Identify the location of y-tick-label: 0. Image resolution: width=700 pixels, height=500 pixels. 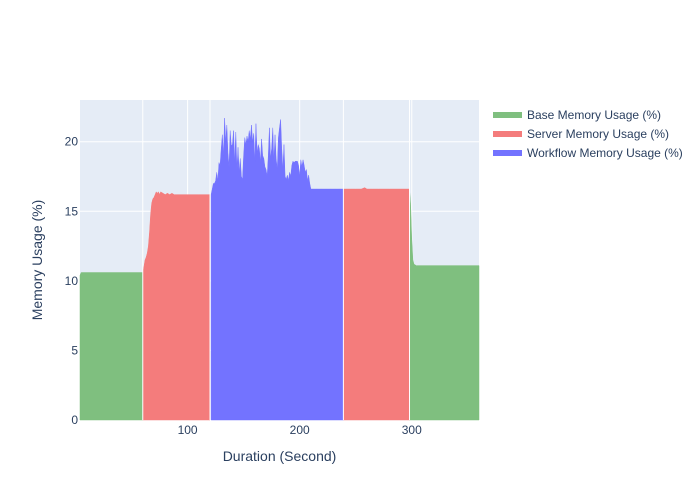
(74, 420).